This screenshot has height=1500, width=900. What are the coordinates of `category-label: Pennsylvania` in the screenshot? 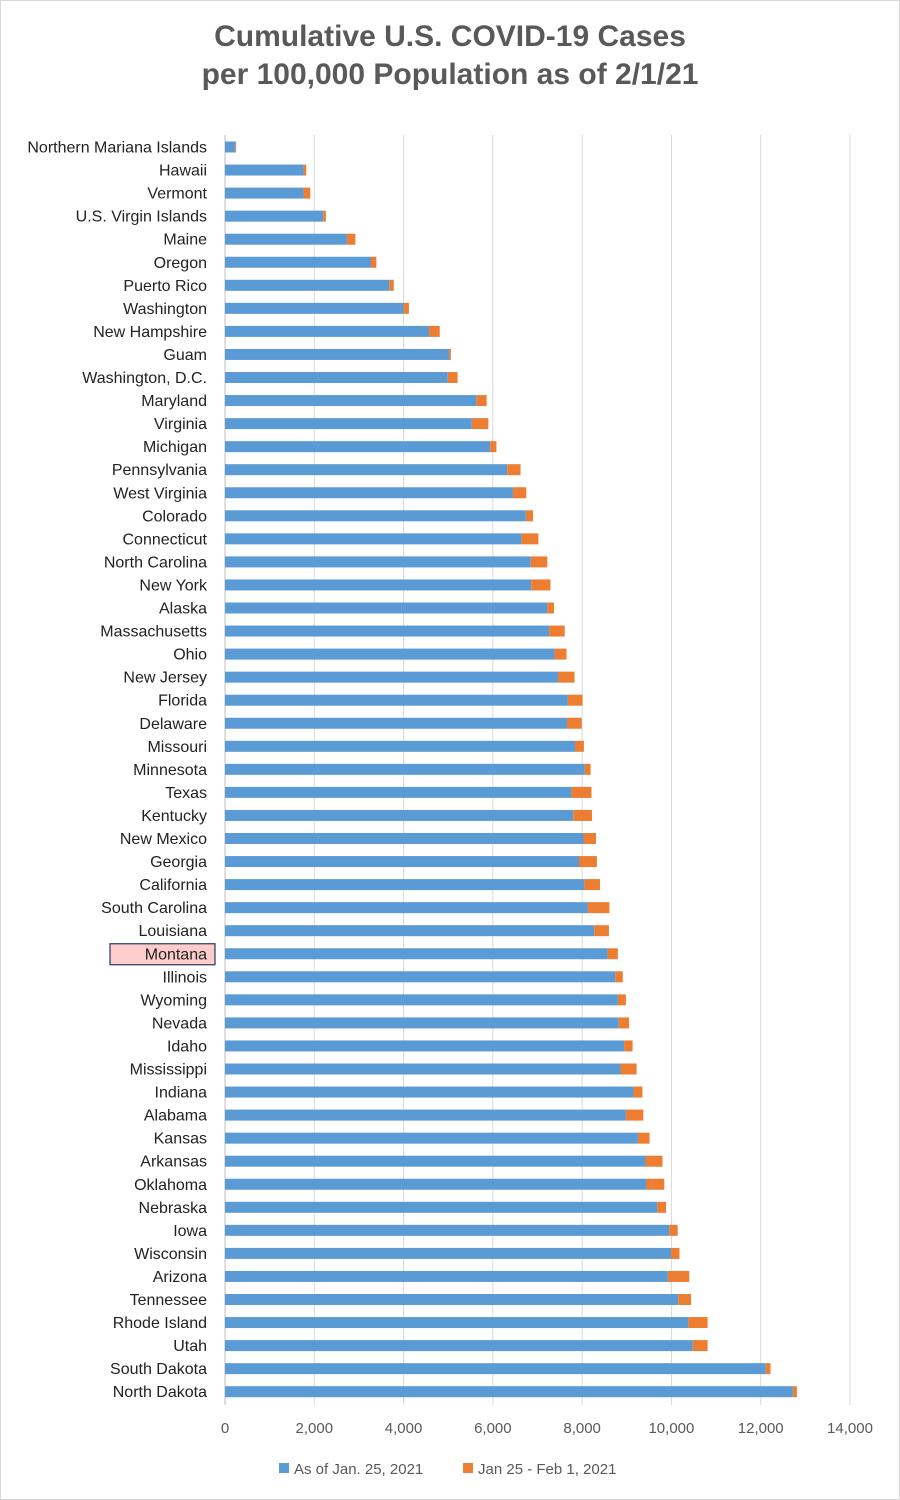 It's located at (159, 470).